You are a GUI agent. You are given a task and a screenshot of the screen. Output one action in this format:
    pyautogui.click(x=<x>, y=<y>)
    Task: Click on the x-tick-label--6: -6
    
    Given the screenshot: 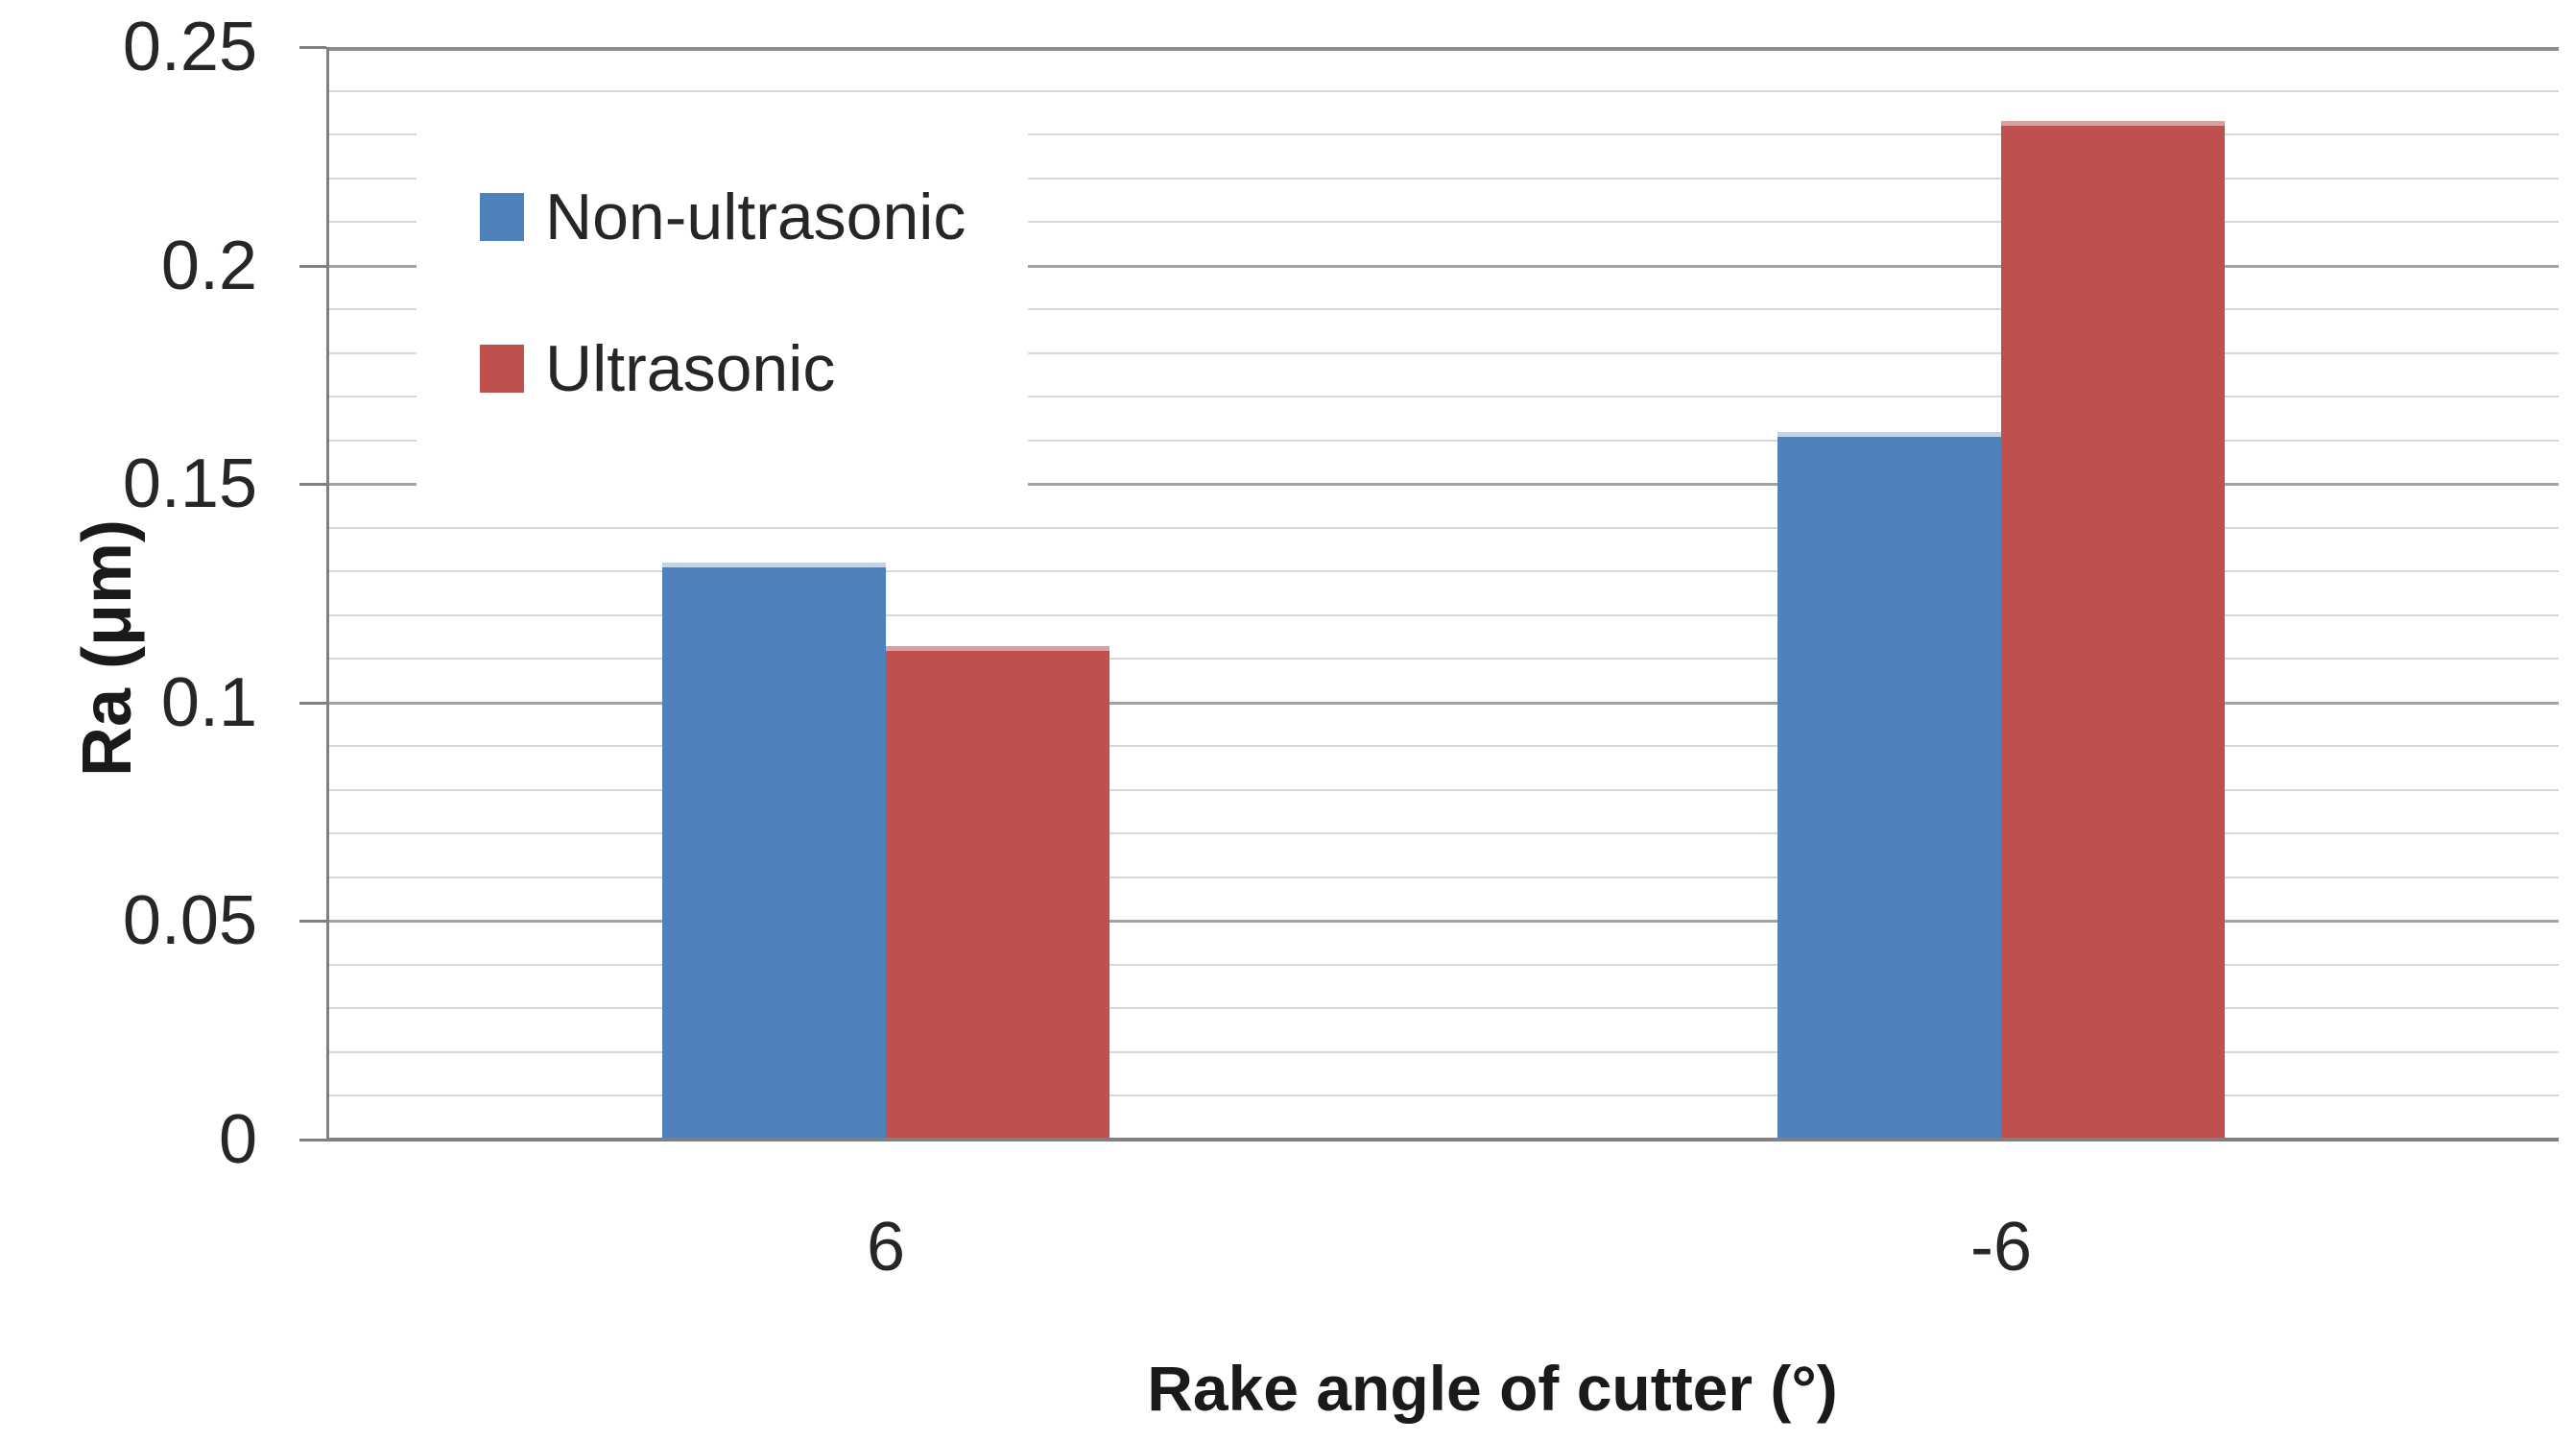 What is the action you would take?
    pyautogui.click(x=2001, y=1247)
    